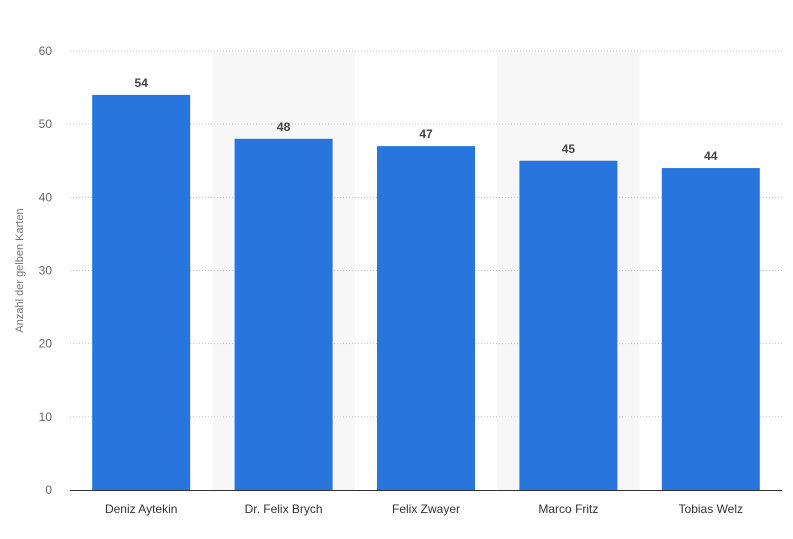 Image resolution: width=793 pixels, height=539 pixels. I want to click on y-tick-label: 40, so click(46, 197).